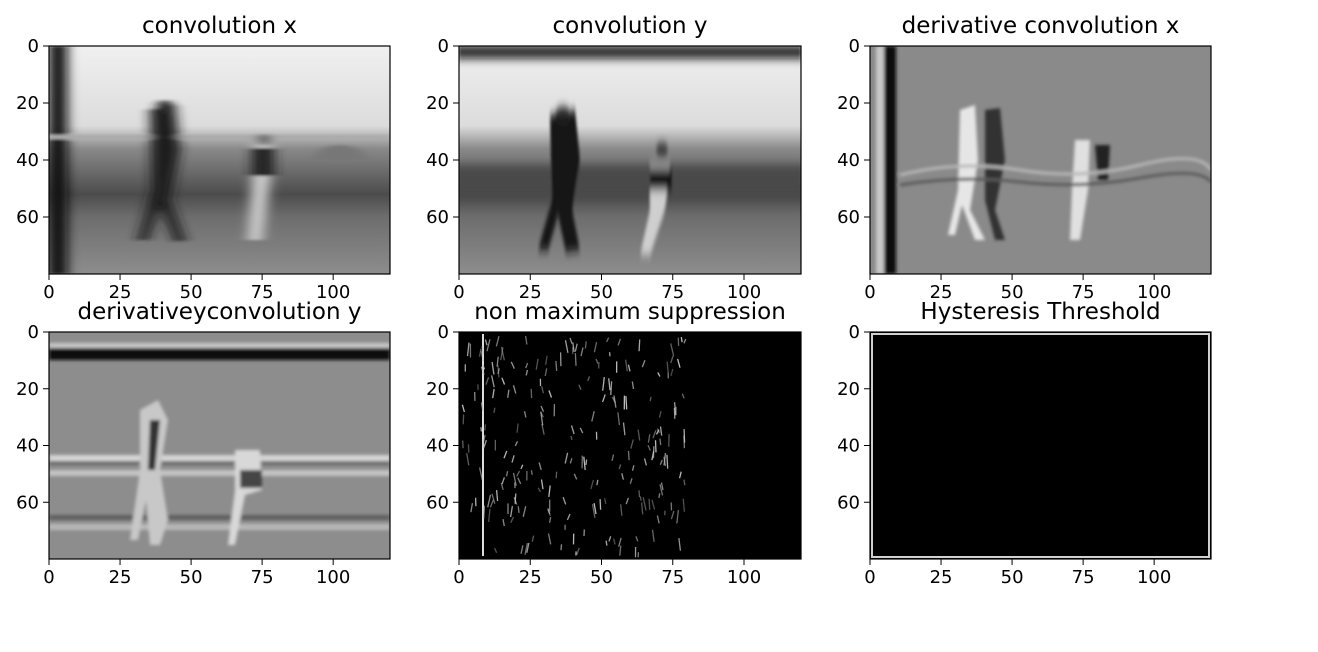 Image resolution: width=1318 pixels, height=652 pixels. I want to click on panel-convolution-y: convolution y, so click(630, 144).